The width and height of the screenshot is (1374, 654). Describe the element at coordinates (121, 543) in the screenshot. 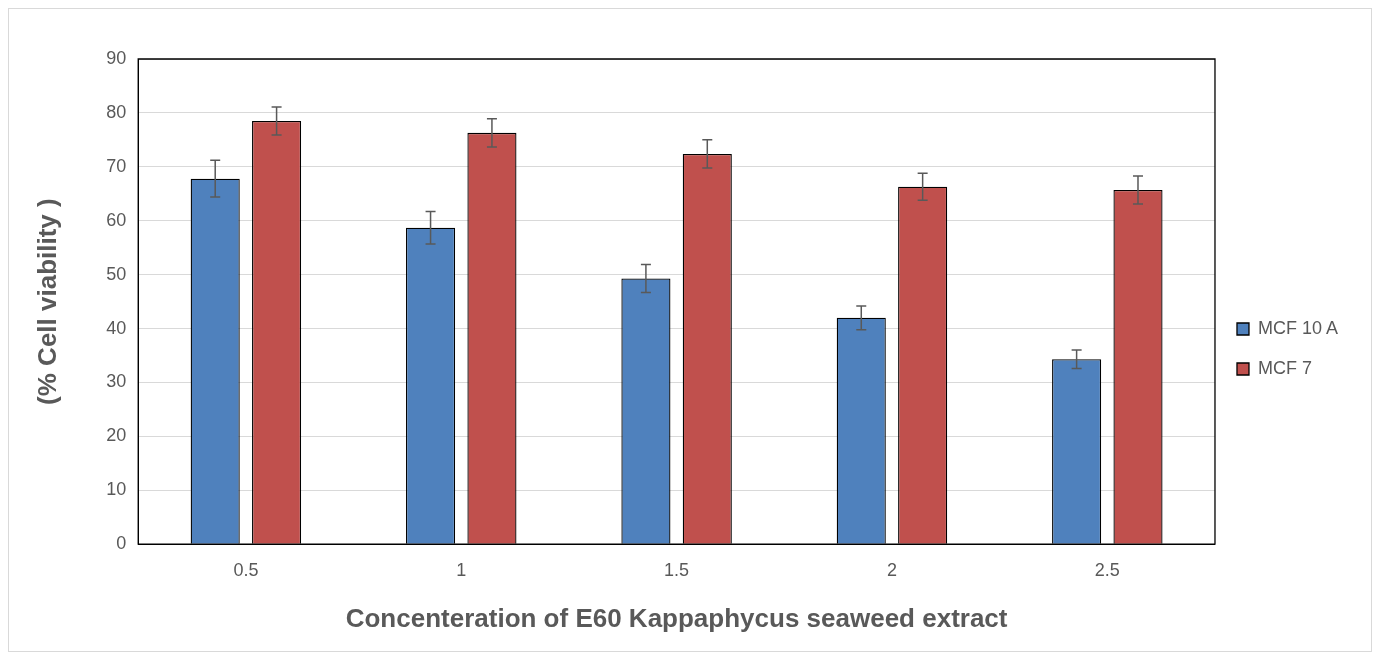

I see `y-tick-label: 0` at that location.